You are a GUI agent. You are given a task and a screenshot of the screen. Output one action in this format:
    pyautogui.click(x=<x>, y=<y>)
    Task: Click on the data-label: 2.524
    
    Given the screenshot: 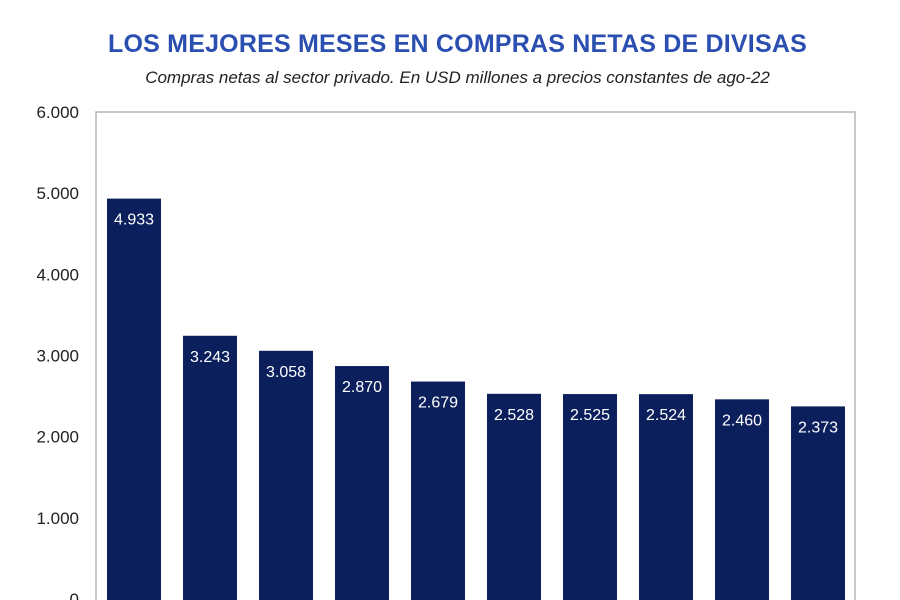 What is the action you would take?
    pyautogui.click(x=666, y=415)
    